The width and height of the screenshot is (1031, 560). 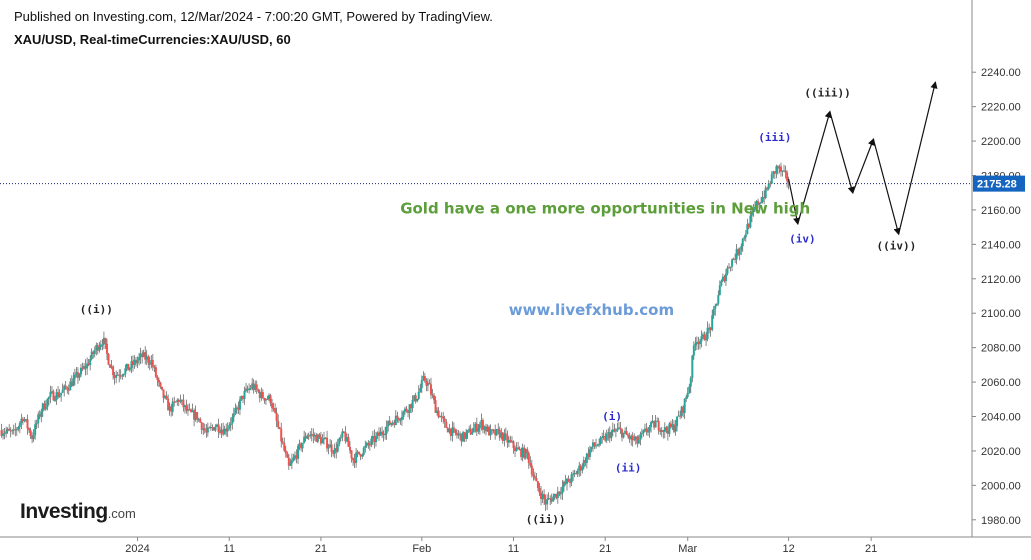 What do you see at coordinates (918, 158) in the screenshot?
I see `projection-segment` at bounding box center [918, 158].